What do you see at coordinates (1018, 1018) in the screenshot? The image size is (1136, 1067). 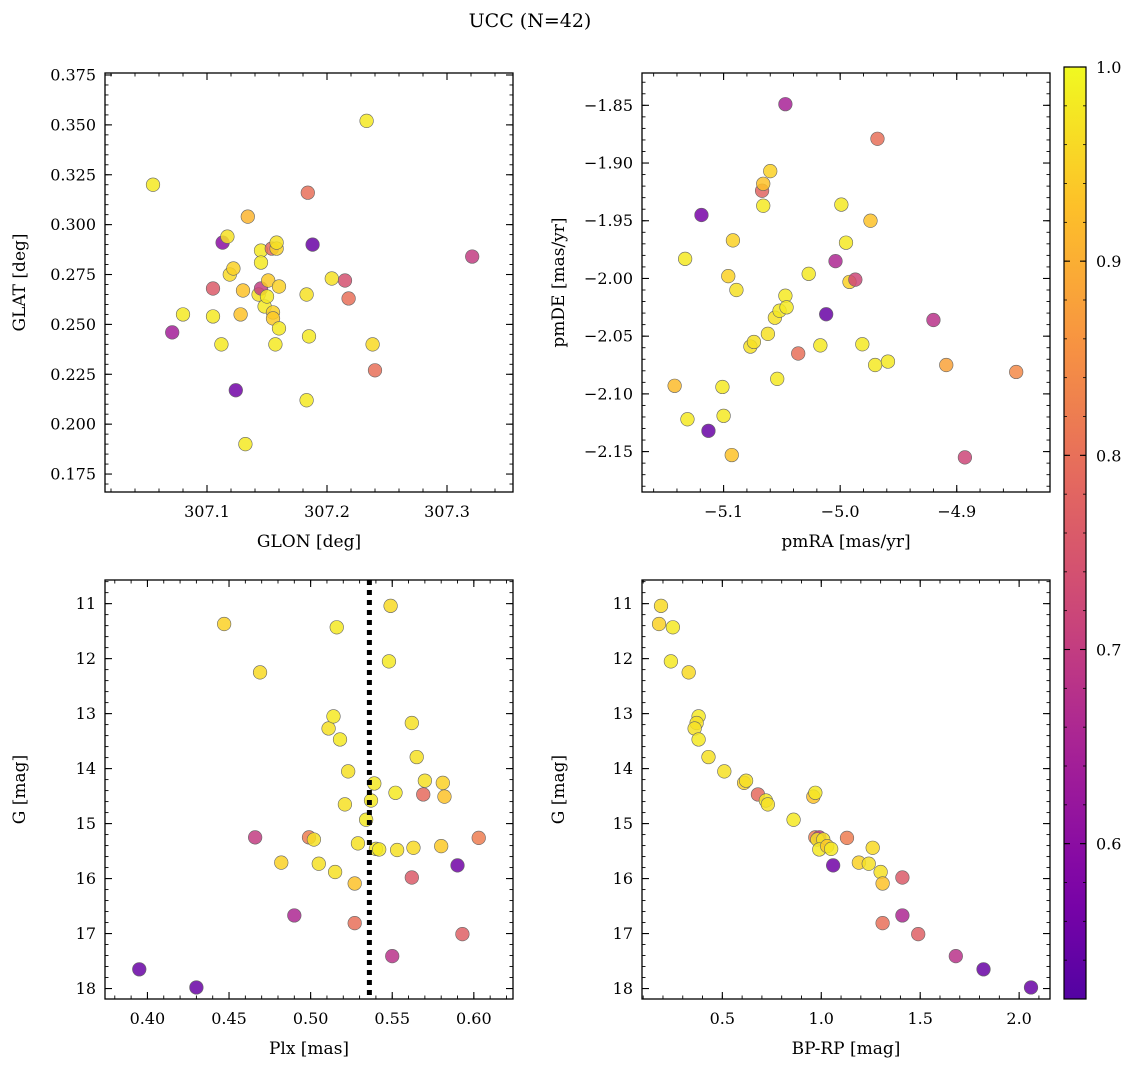 I see `x-tick-label: 2.0` at bounding box center [1018, 1018].